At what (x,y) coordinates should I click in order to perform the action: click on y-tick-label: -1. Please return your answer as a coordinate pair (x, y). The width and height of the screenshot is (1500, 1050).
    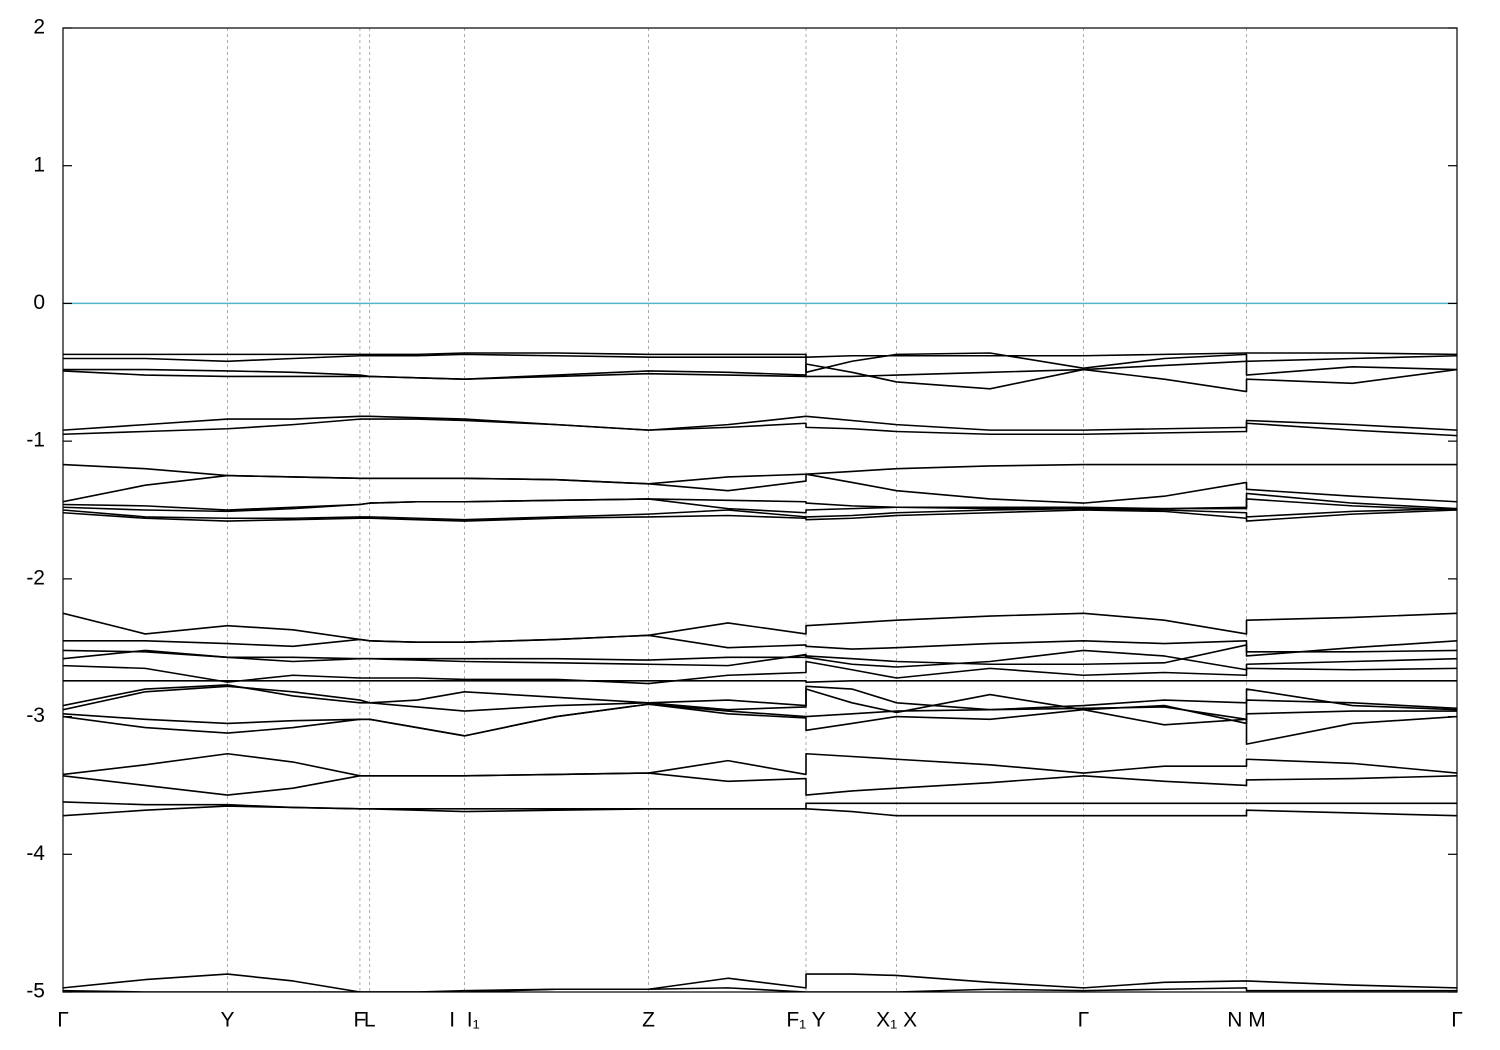
    Looking at the image, I should click on (35, 440).